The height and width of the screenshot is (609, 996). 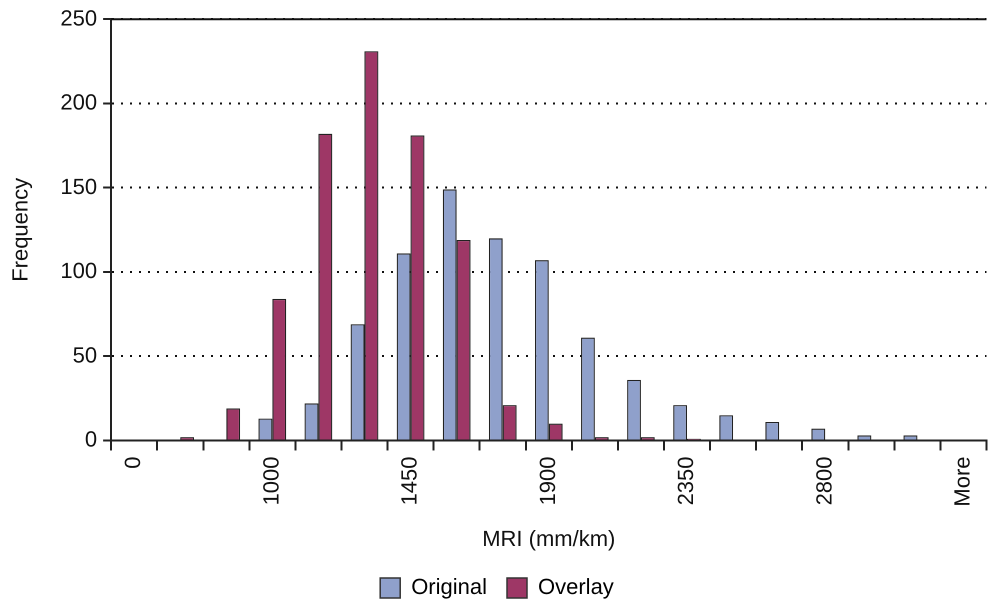 What do you see at coordinates (547, 481) in the screenshot?
I see `x-tick-label: 1900` at bounding box center [547, 481].